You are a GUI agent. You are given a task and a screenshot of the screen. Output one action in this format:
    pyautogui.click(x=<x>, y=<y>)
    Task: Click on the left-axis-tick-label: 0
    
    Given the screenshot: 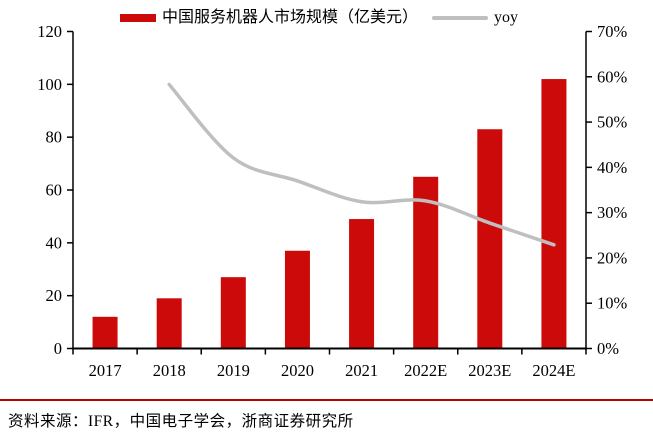 What is the action you would take?
    pyautogui.click(x=58, y=348)
    